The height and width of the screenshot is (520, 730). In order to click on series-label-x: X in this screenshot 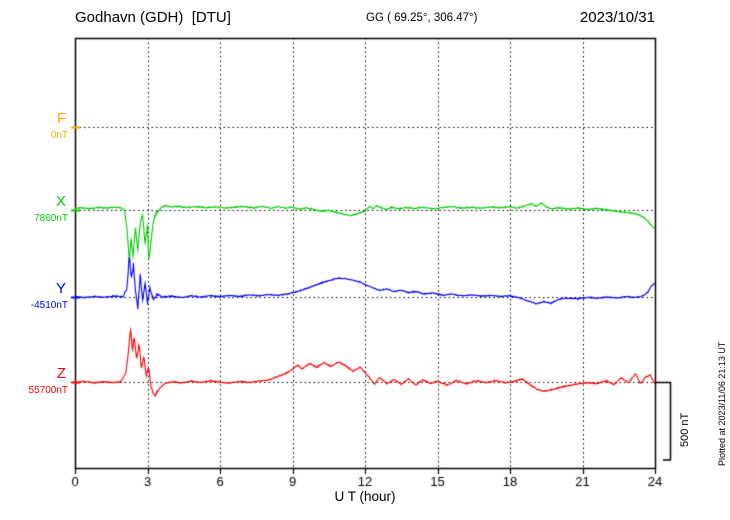, I will do `click(60, 201)`.